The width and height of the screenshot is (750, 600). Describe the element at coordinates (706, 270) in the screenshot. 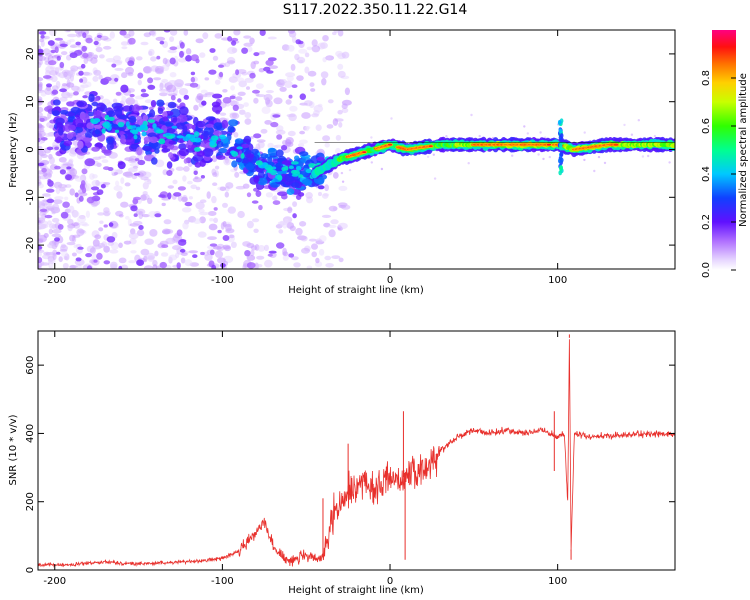

I see `colorbar-tick-label: 0.0` at that location.